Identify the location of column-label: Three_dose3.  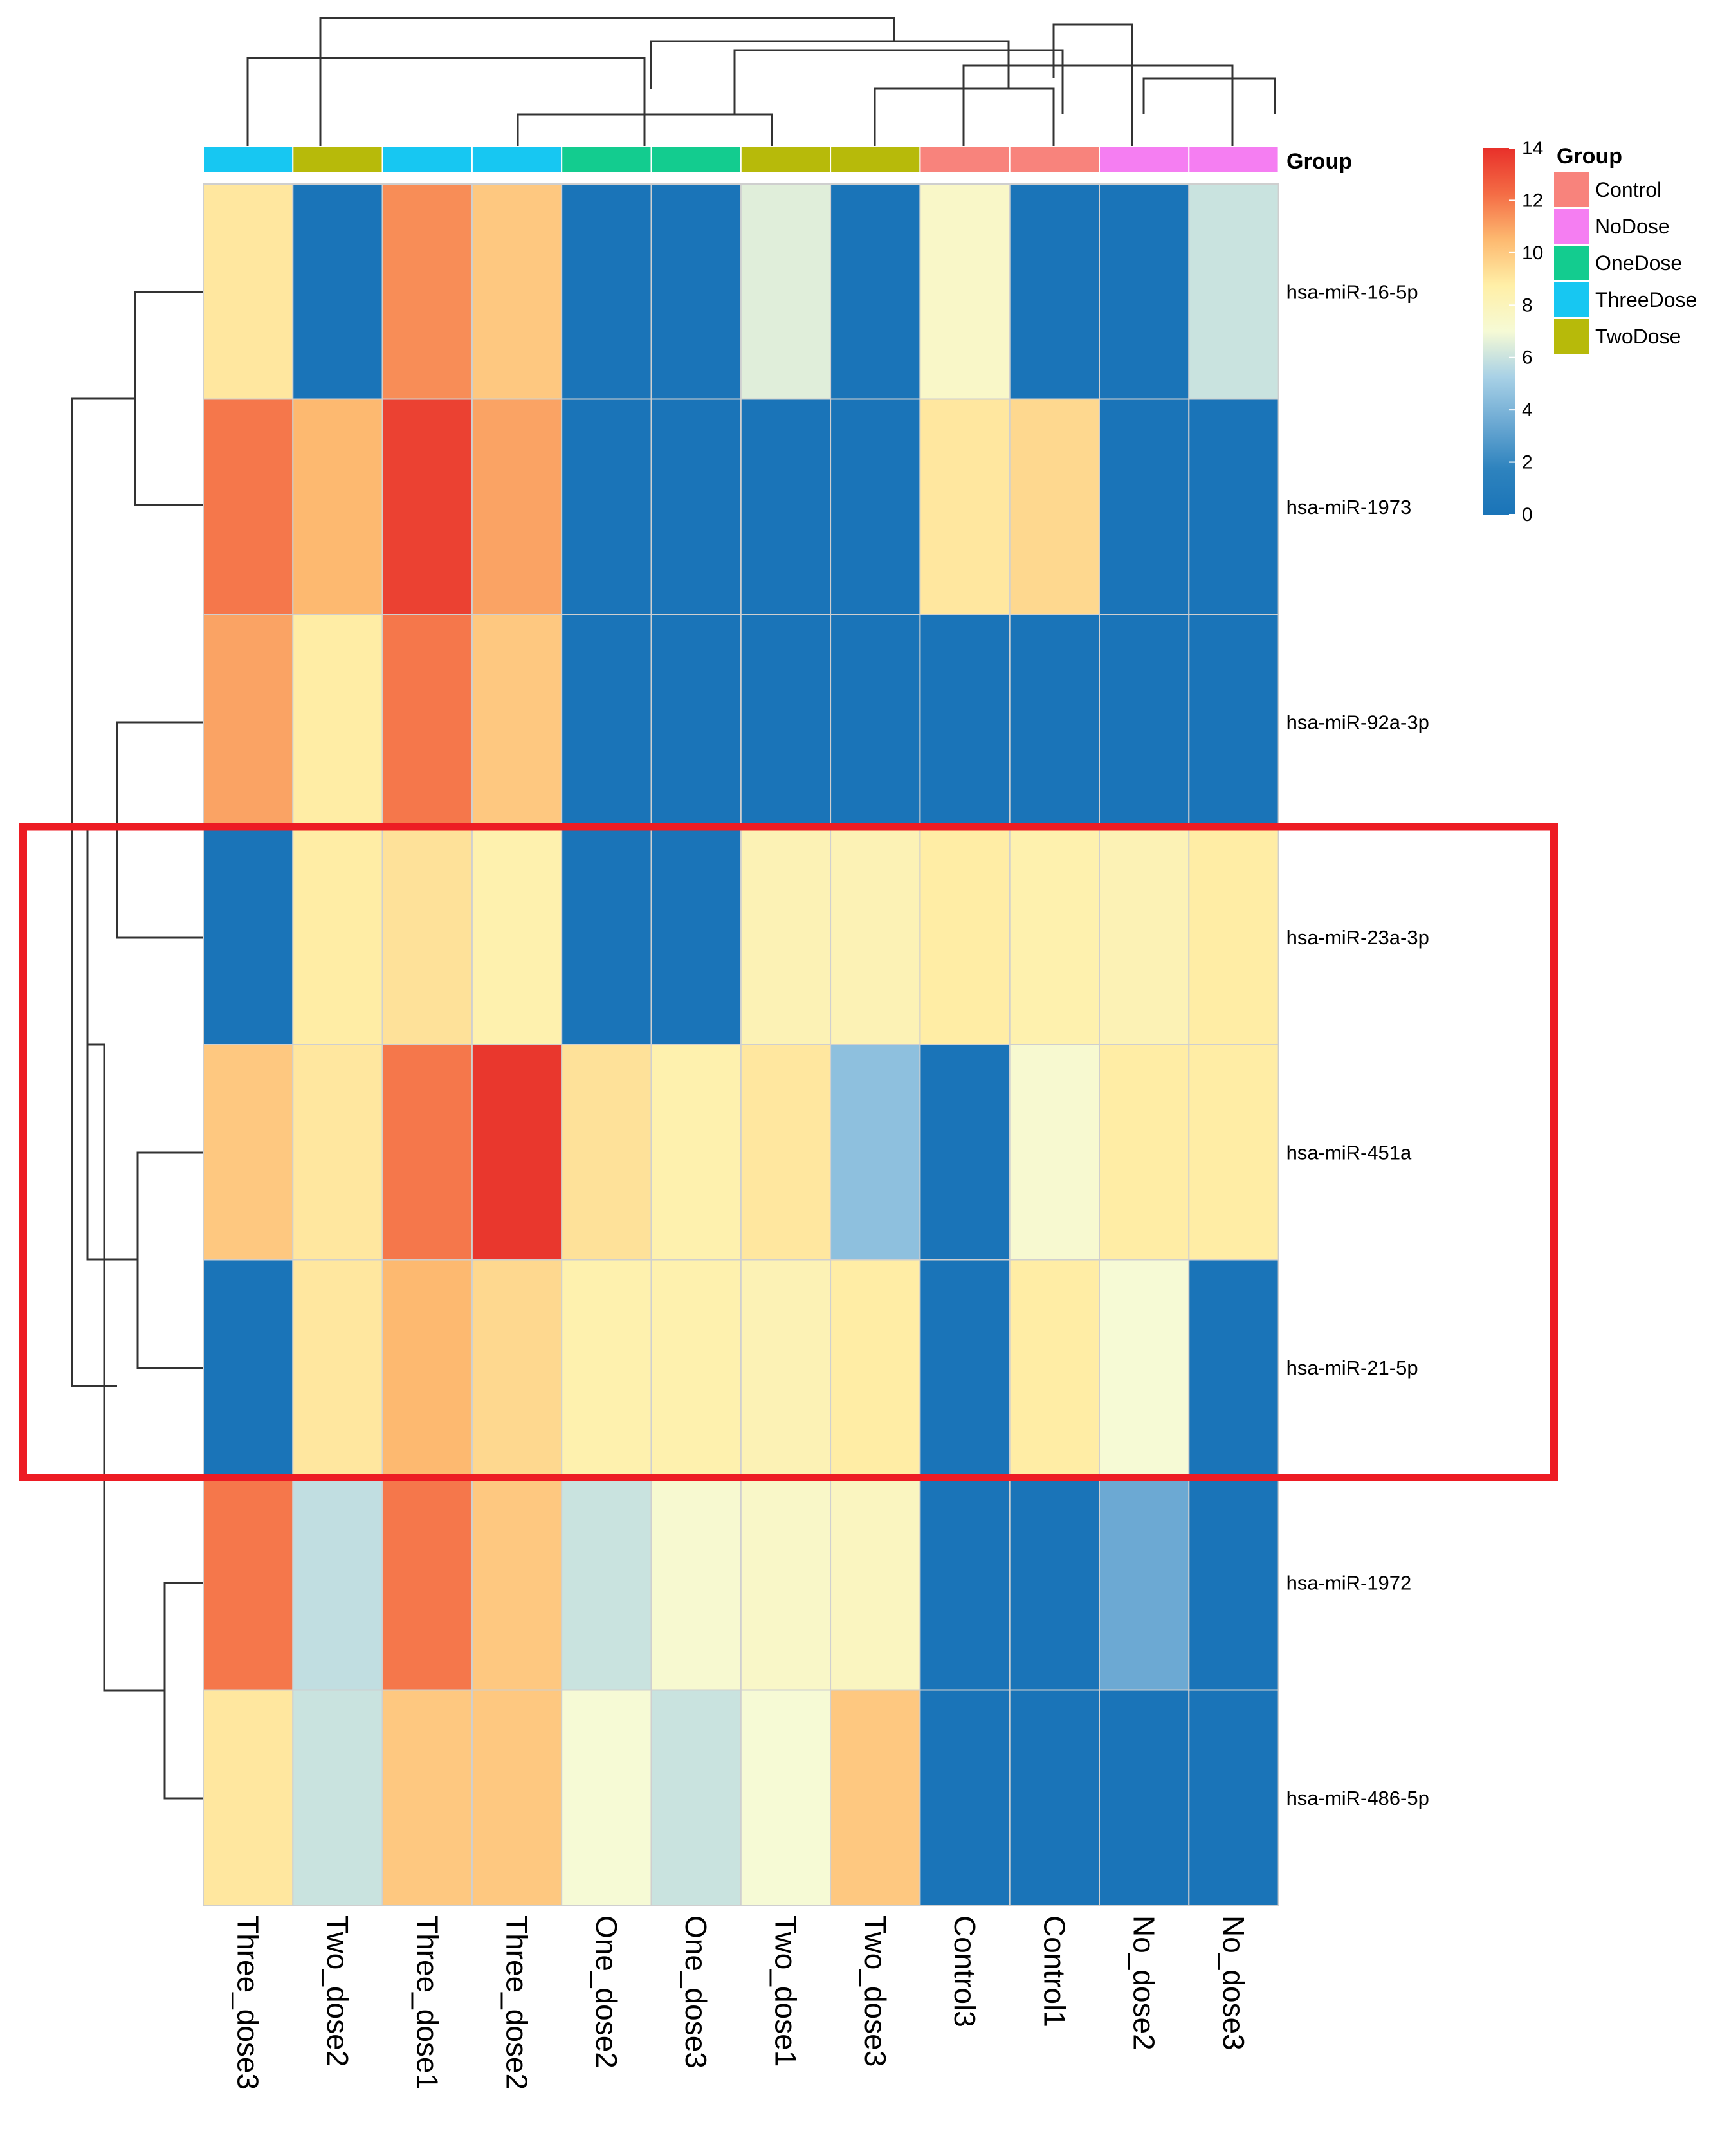
(248, 2002).